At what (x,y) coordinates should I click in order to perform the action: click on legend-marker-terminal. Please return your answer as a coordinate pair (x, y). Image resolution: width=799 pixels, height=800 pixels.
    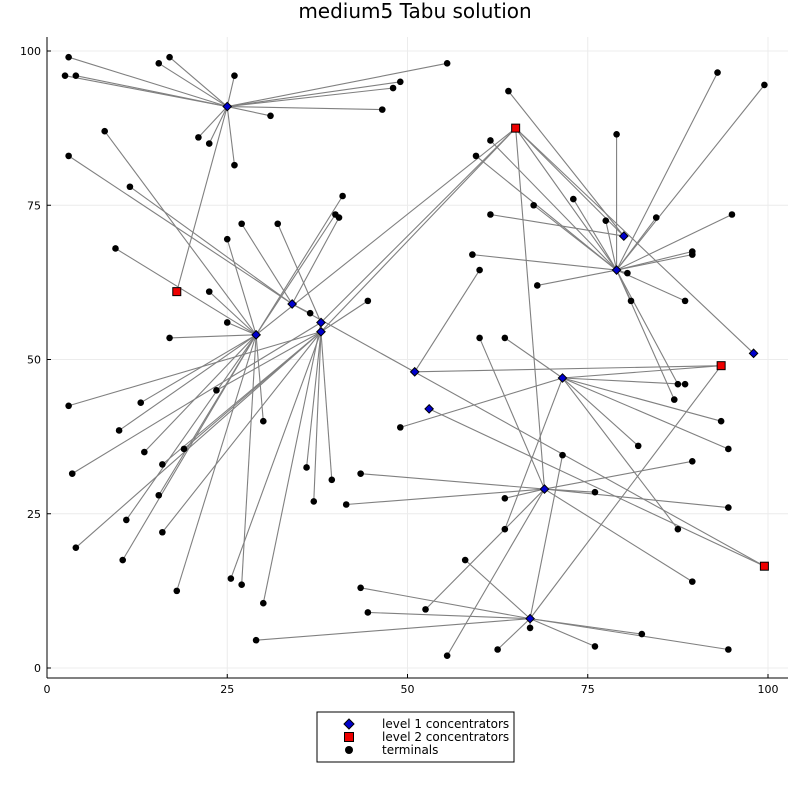
    Looking at the image, I should click on (349, 750).